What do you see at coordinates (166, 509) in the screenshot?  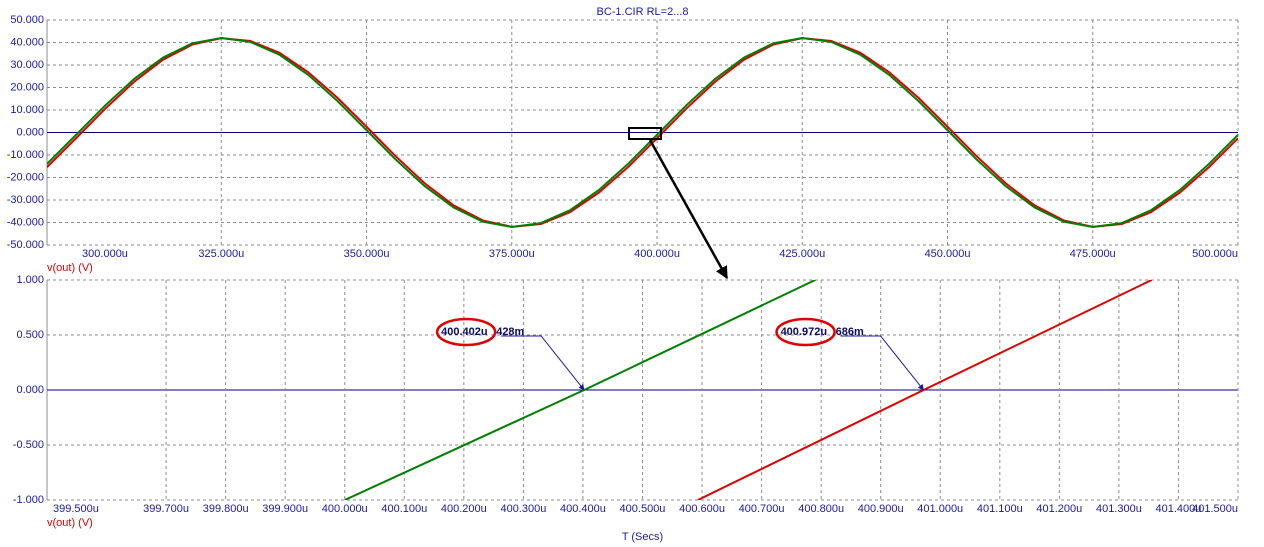 I see `x-tick-label: 399.700u` at bounding box center [166, 509].